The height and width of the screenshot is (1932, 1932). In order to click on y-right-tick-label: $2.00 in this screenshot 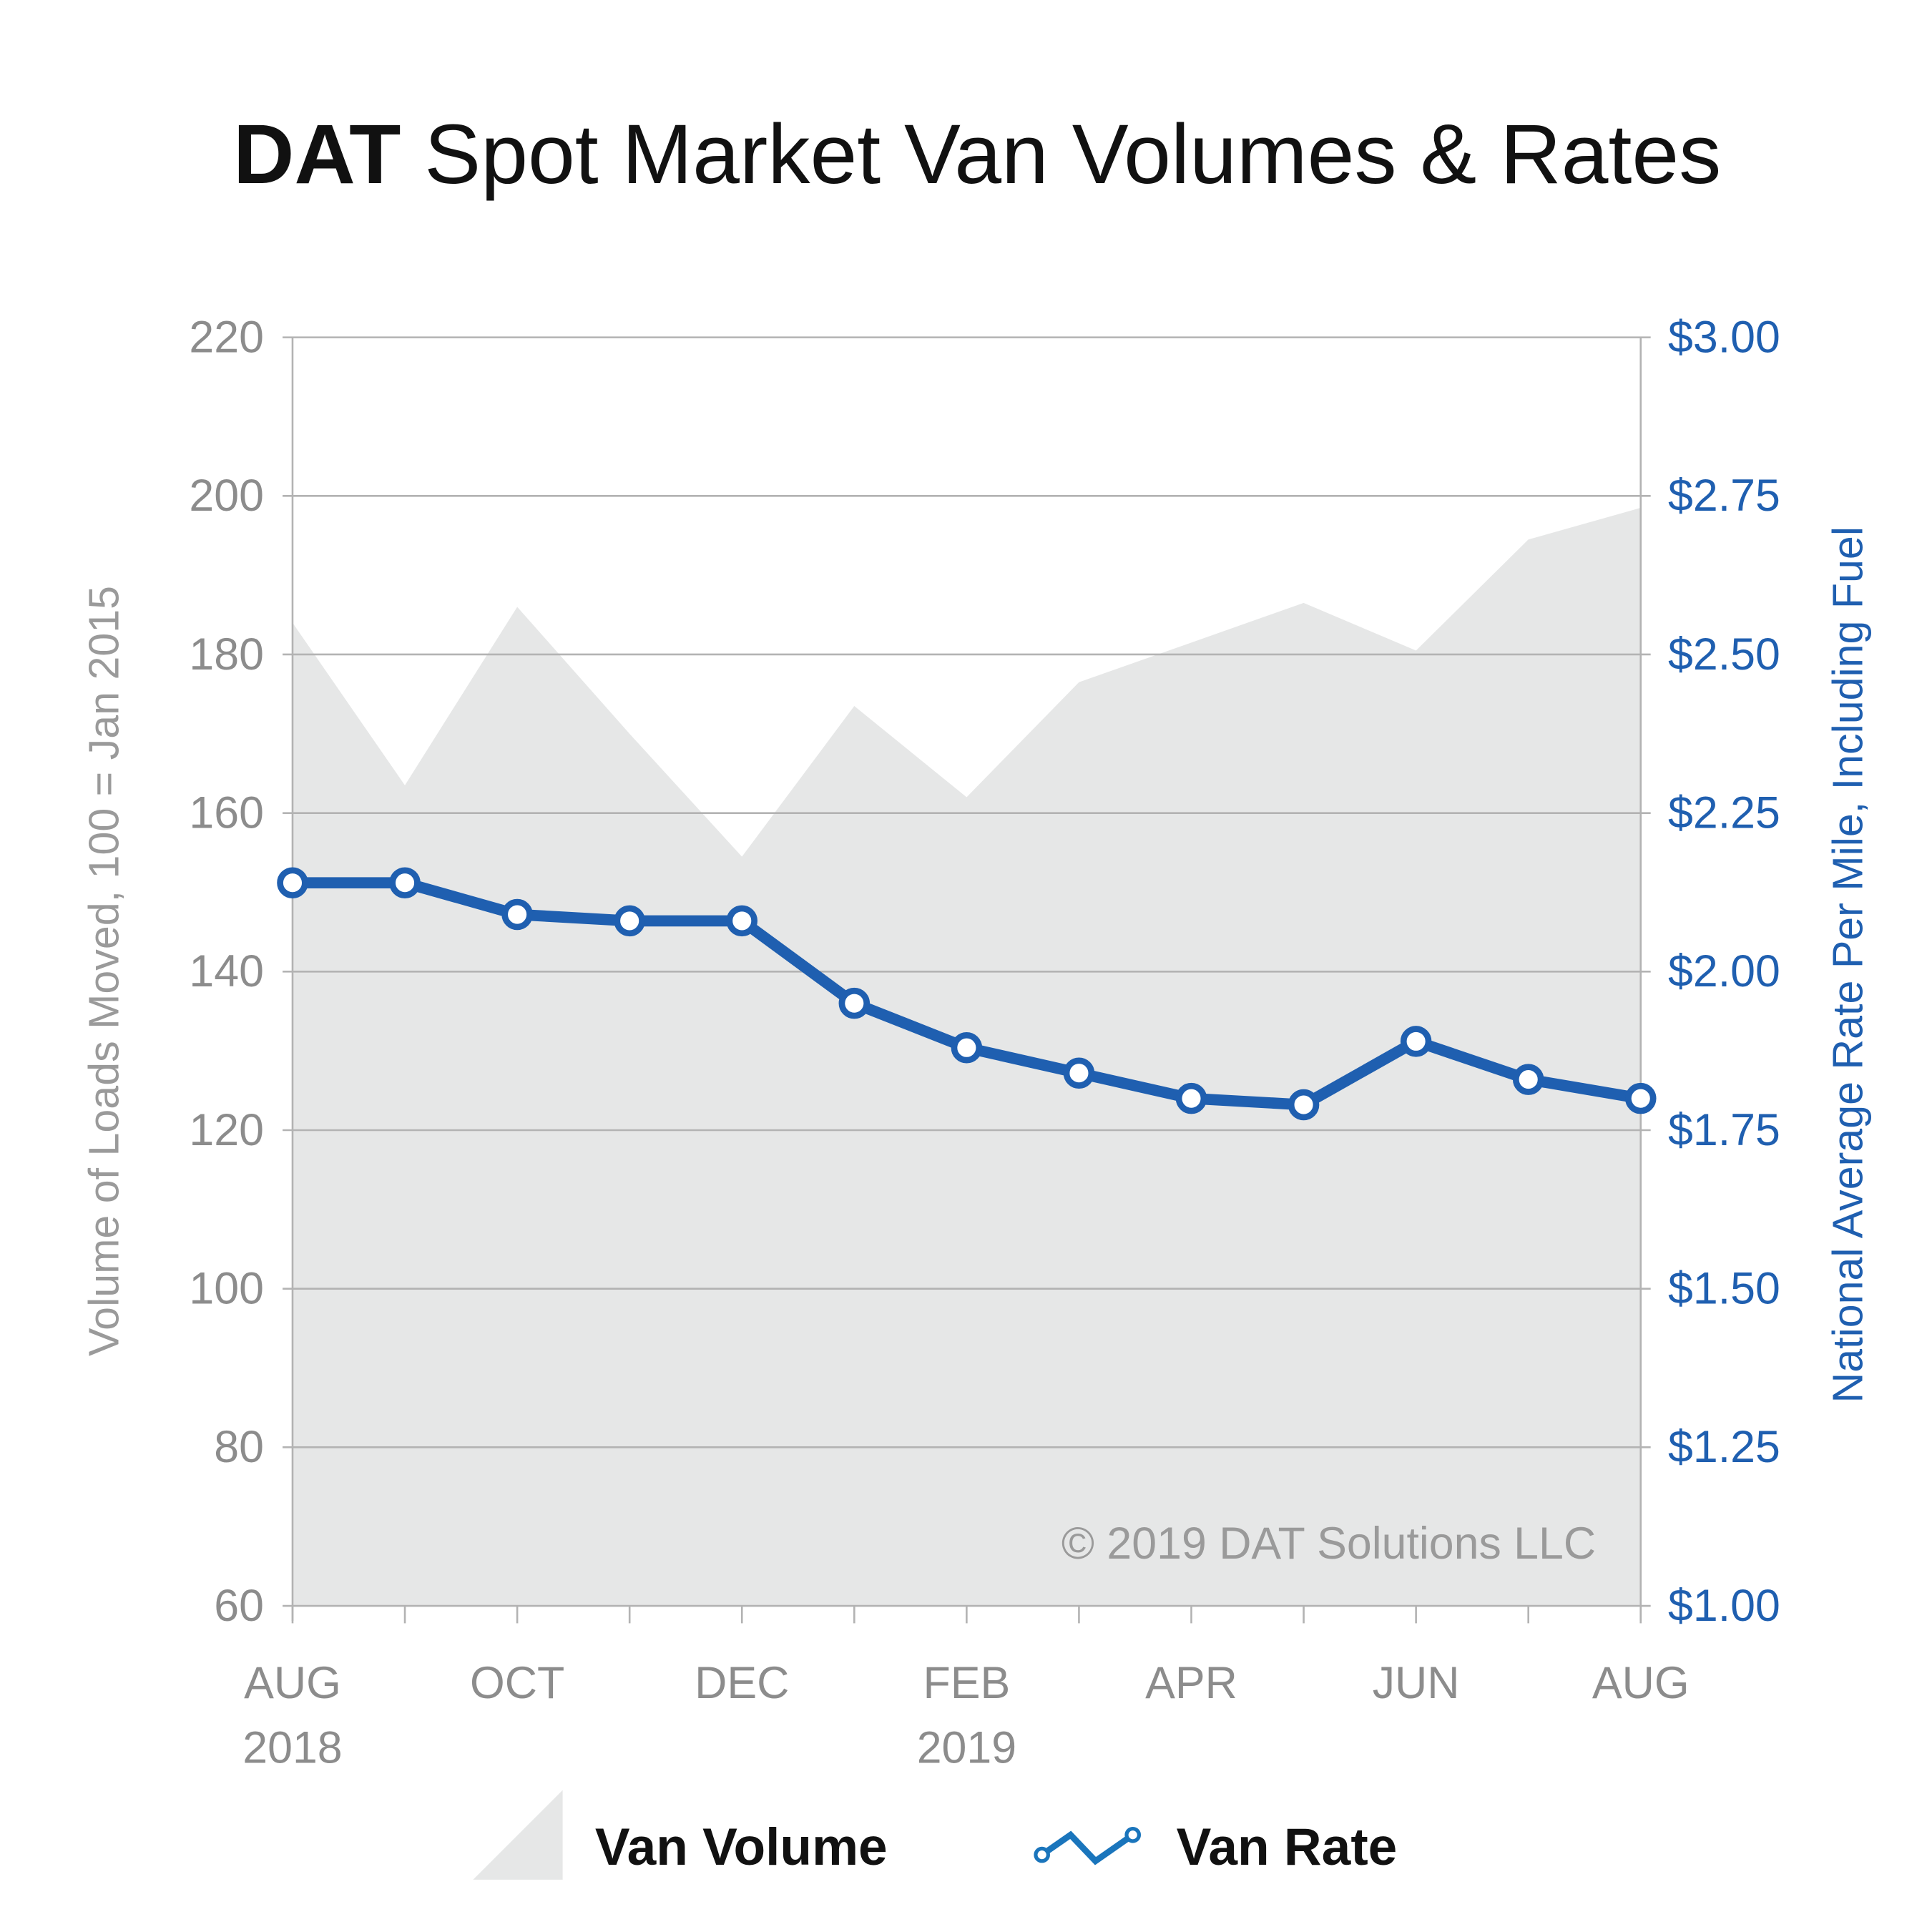, I will do `click(1724, 971)`.